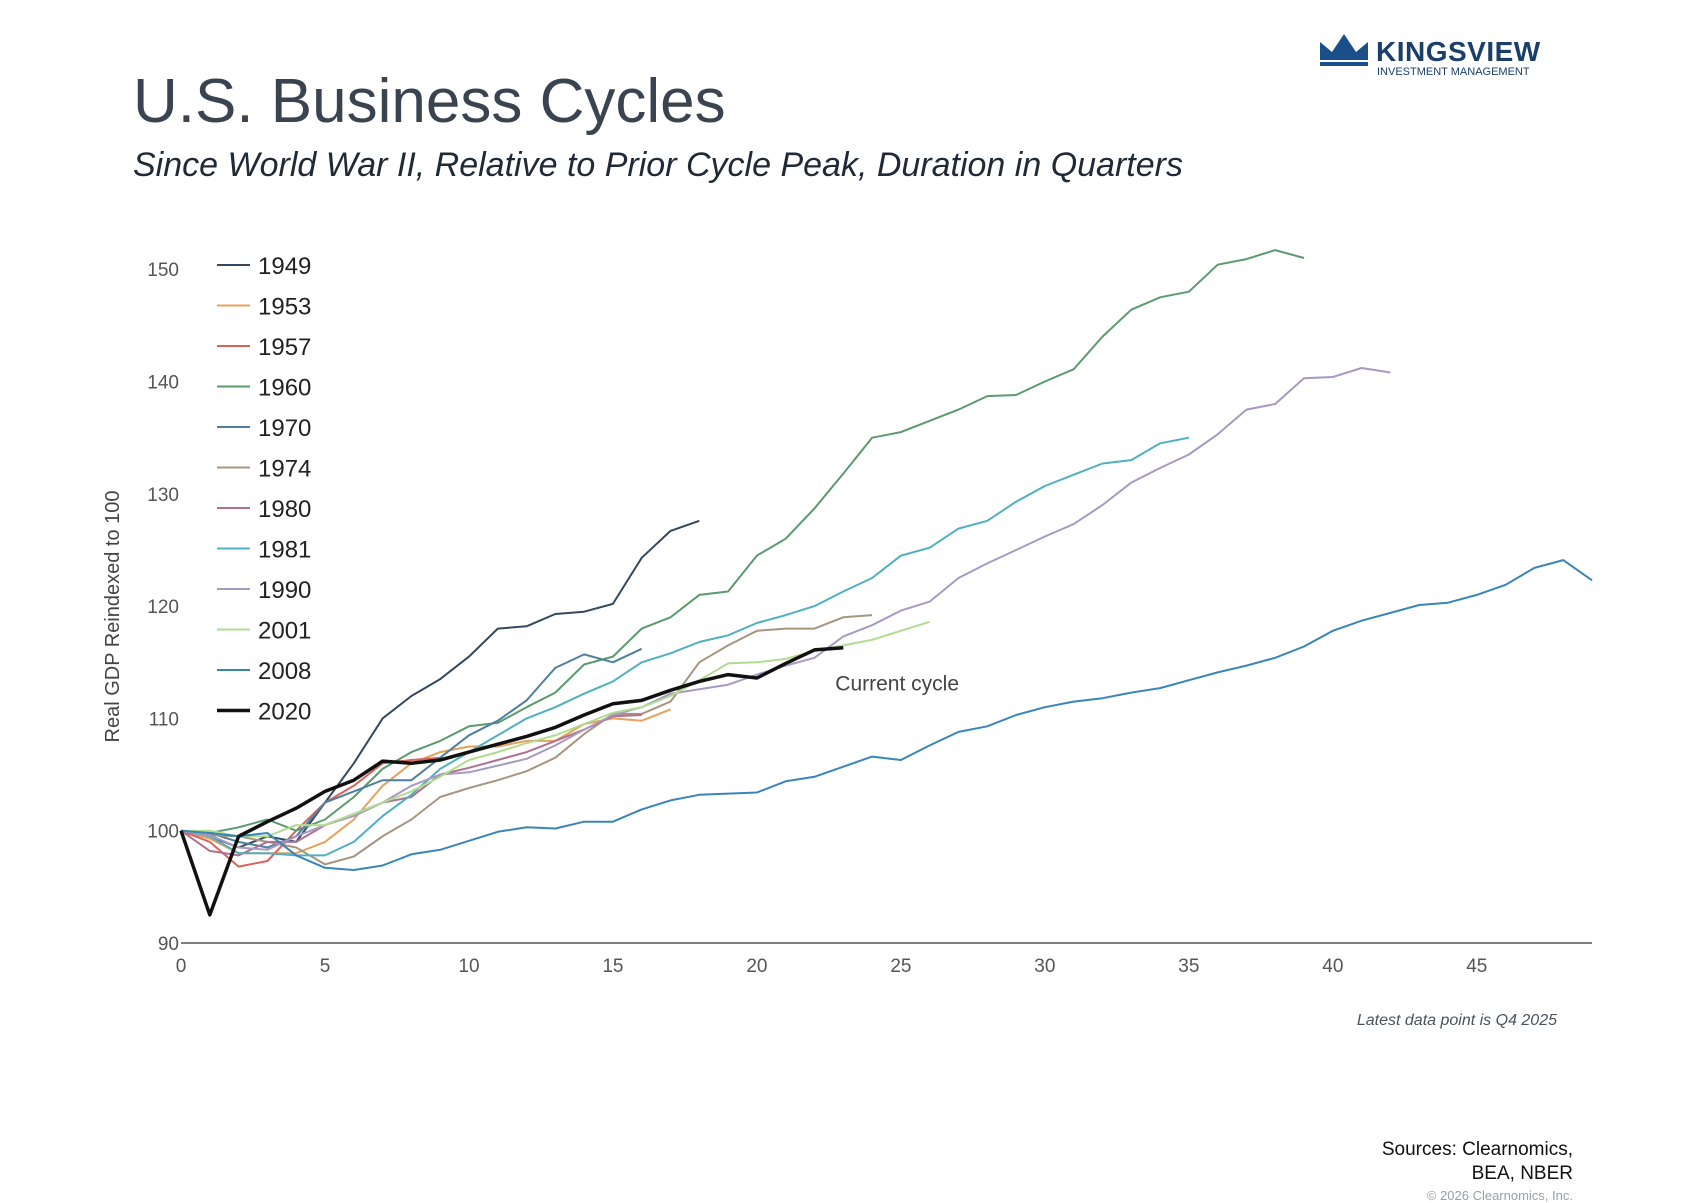 The width and height of the screenshot is (1704, 1203). Describe the element at coordinates (1332, 966) in the screenshot. I see `x-tick-label: 40` at that location.